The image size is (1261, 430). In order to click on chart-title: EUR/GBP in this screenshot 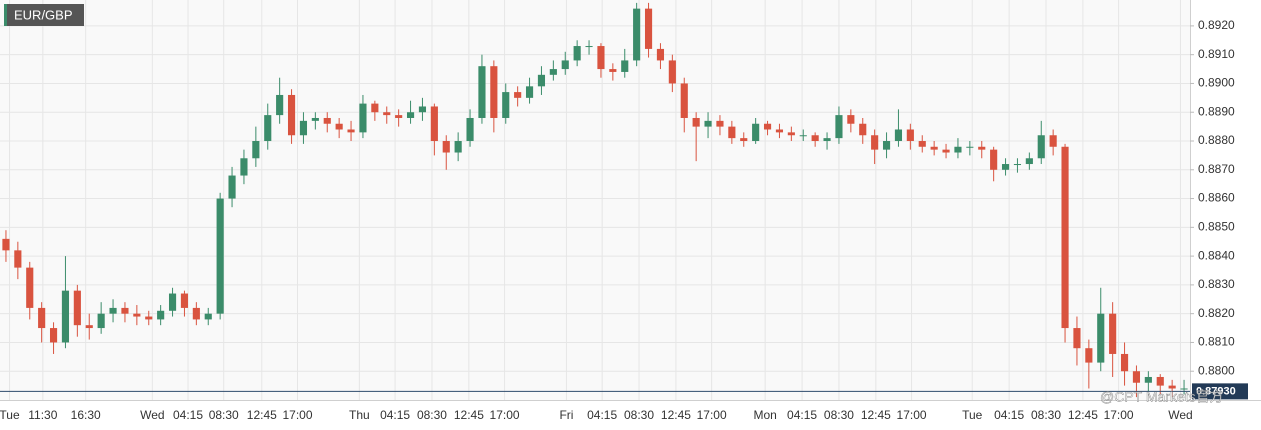, I will do `click(43, 14)`.